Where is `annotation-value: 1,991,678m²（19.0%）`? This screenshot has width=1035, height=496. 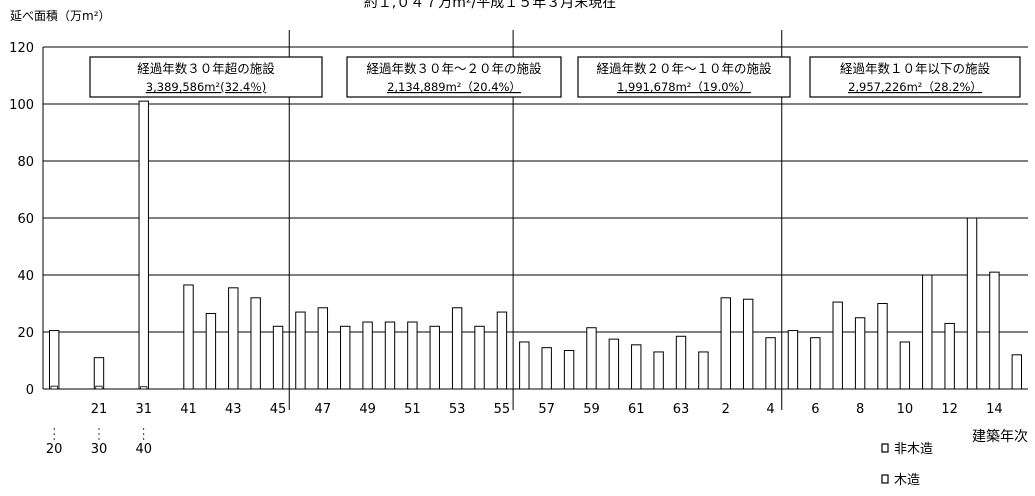
annotation-value: 1,991,678m²（19.0%） is located at coordinates (684, 87).